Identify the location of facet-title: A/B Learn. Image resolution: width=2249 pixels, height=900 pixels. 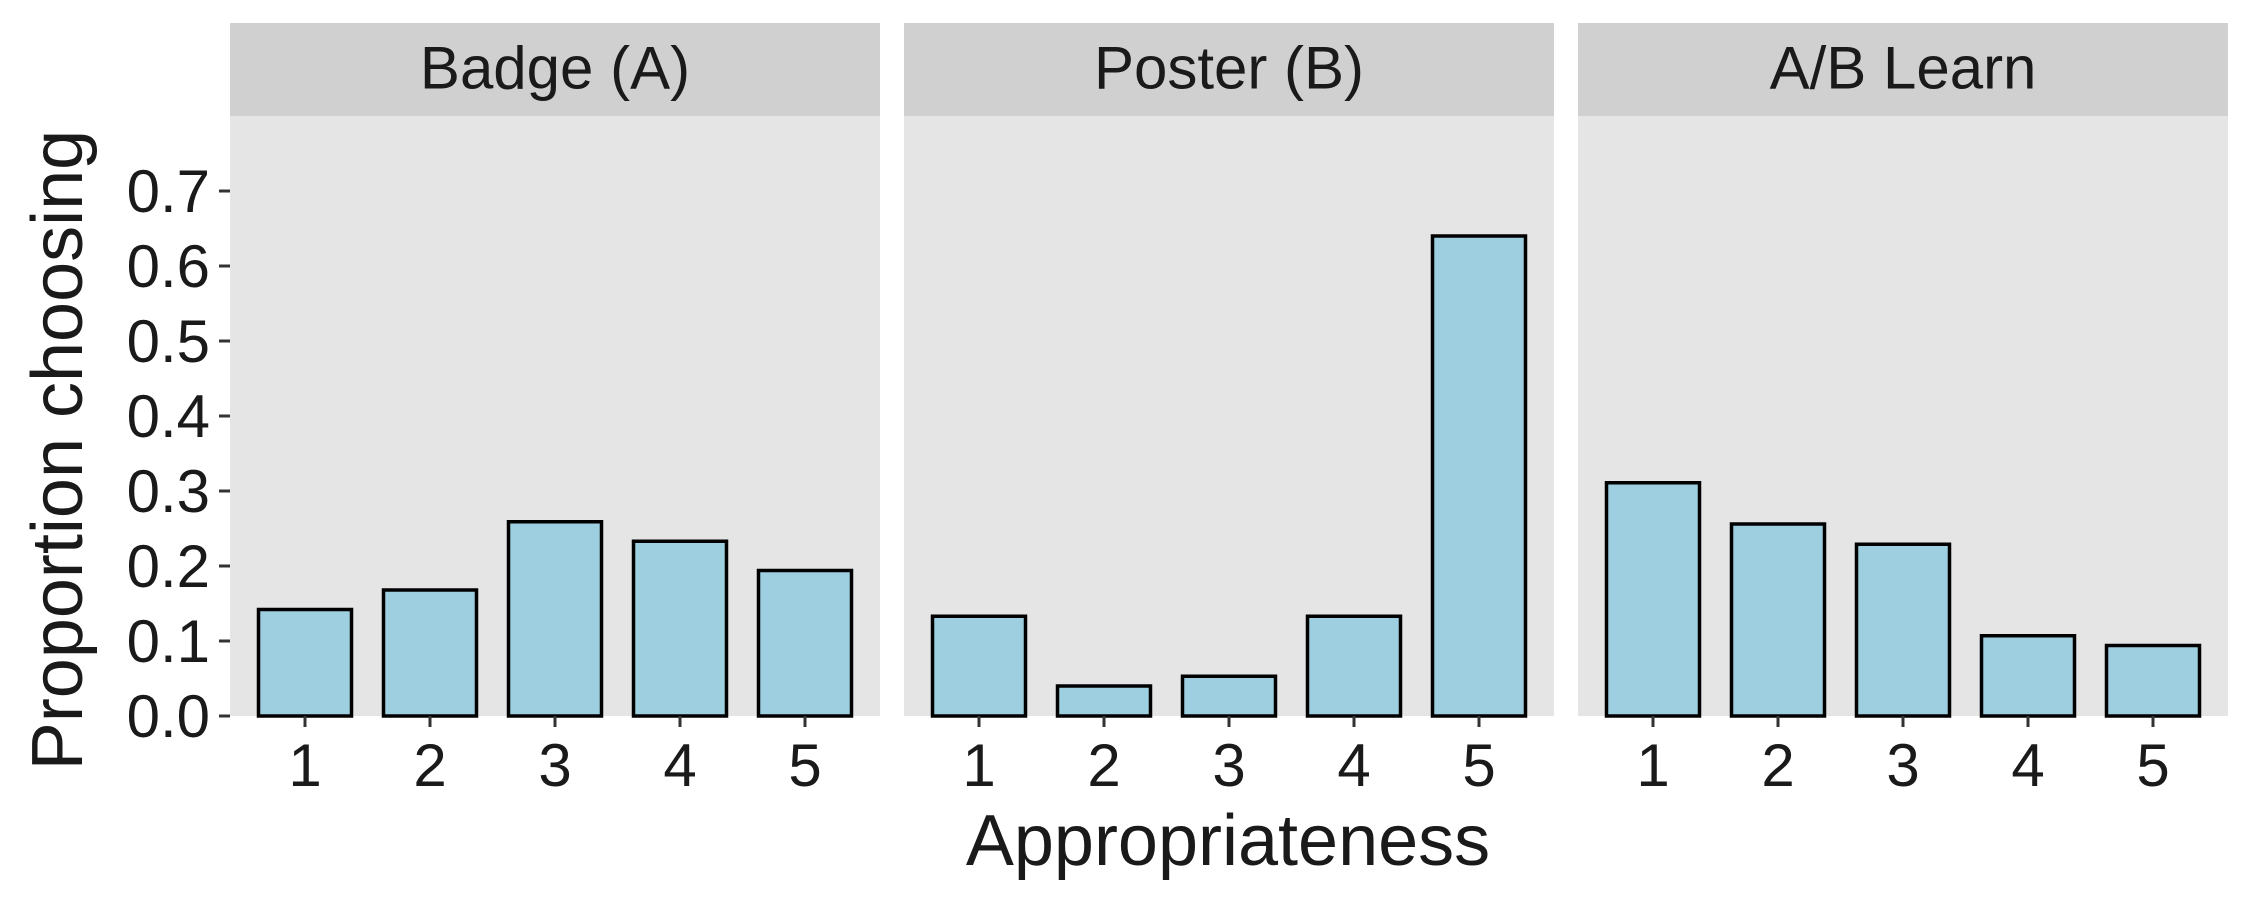
(1903, 68).